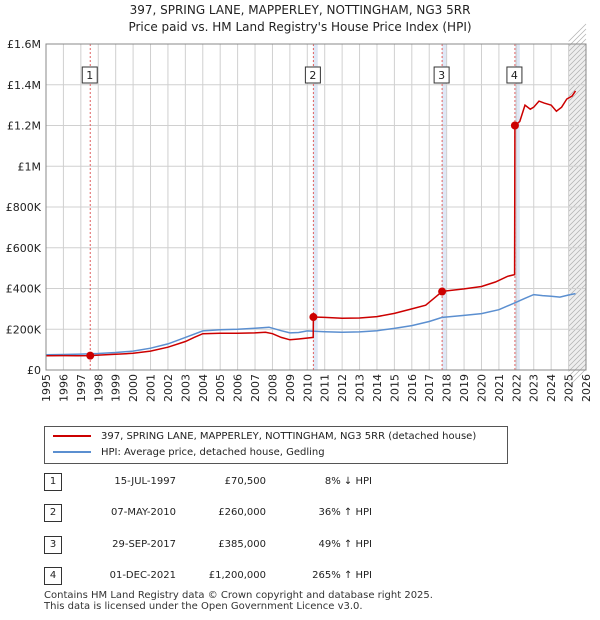  What do you see at coordinates (245, 481) in the screenshot?
I see `sale-price: £70,500` at bounding box center [245, 481].